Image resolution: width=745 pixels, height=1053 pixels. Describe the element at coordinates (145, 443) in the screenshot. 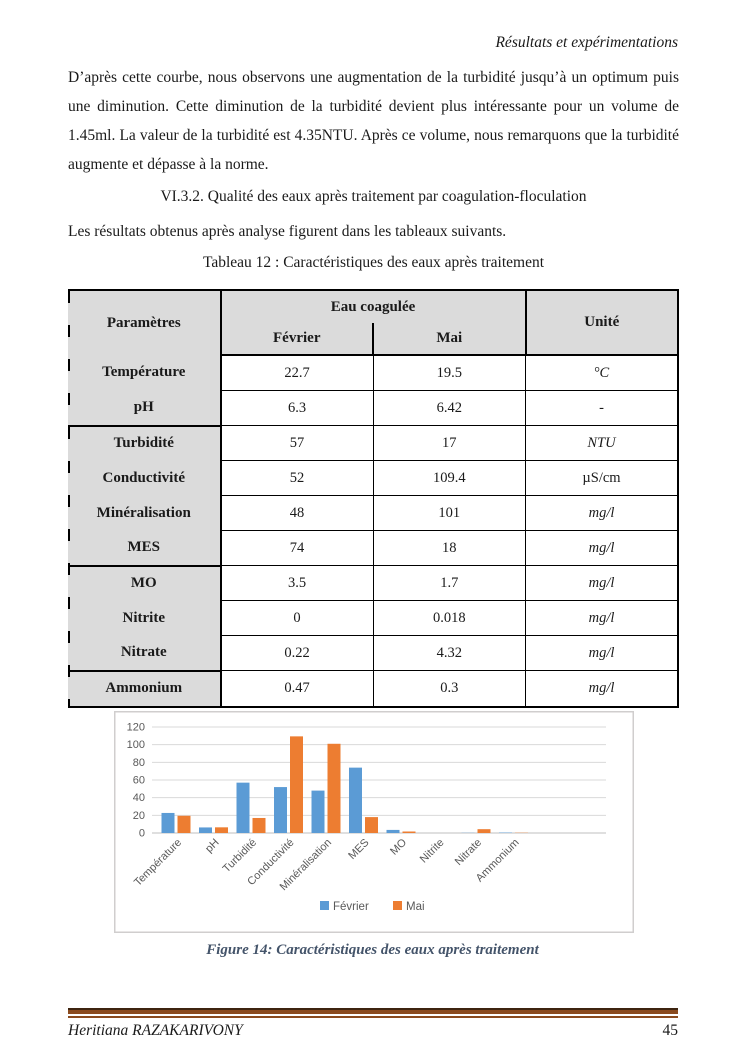

I see `param-cell: Turbidité` at that location.